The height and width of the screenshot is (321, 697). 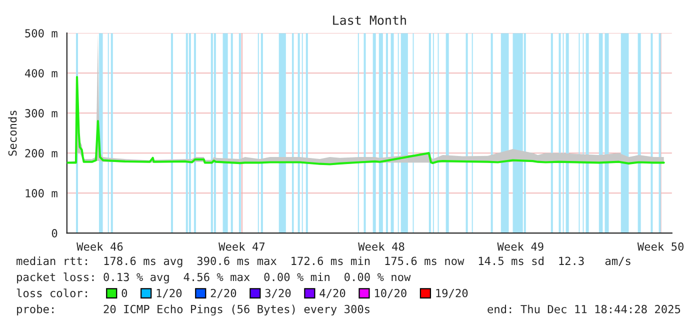 I want to click on legend-title: loss color:, so click(x=51, y=293).